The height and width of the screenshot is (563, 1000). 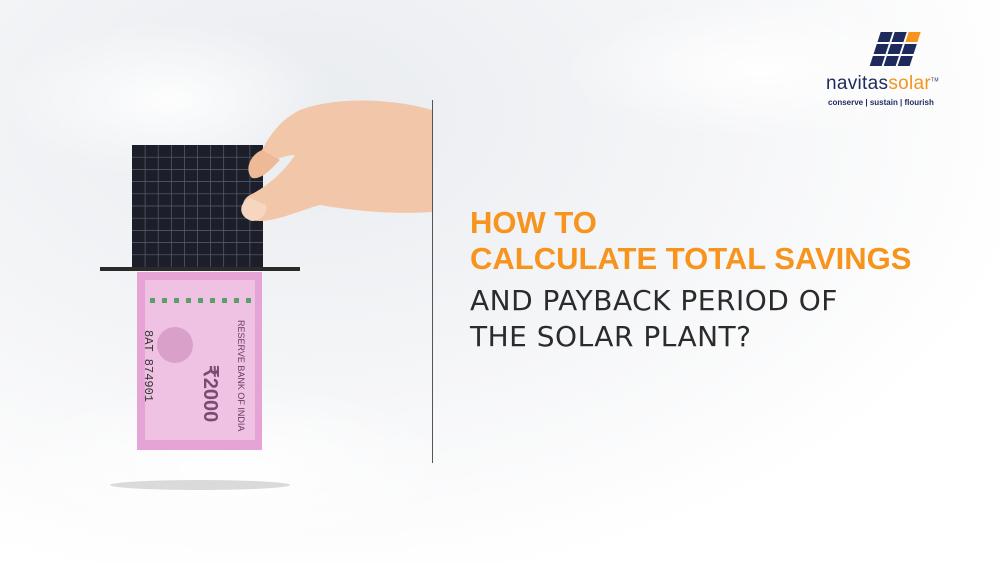 What do you see at coordinates (210, 393) in the screenshot?
I see `banknote-value: ₹2000` at bounding box center [210, 393].